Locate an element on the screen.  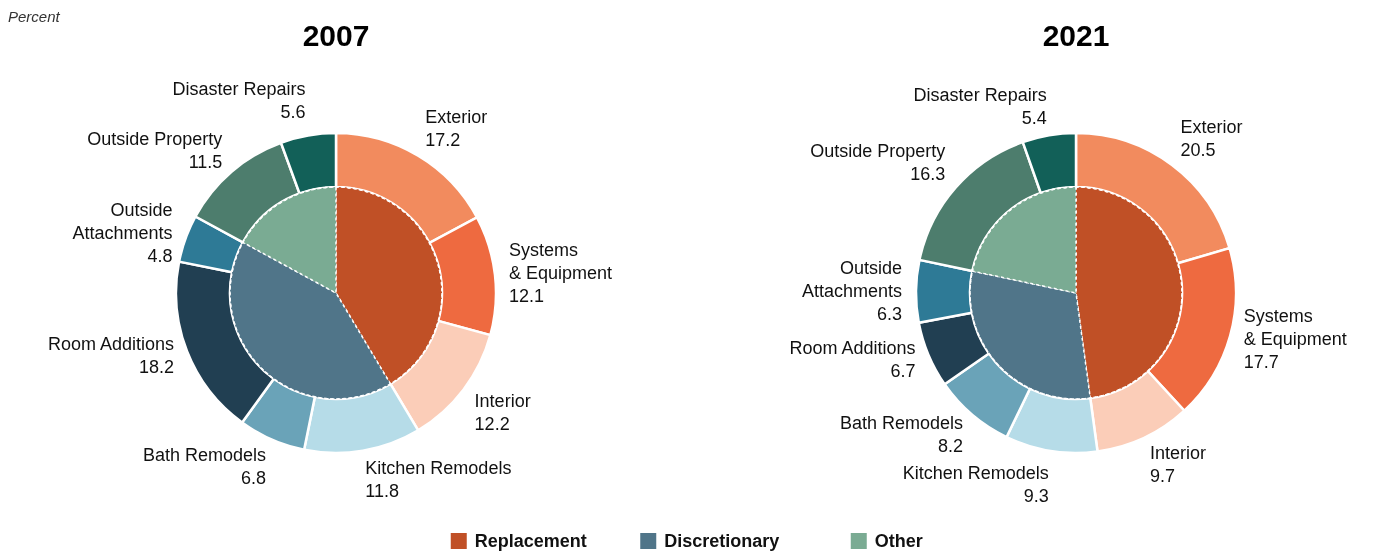
data-label: 5.6 is located at coordinates (293, 112).